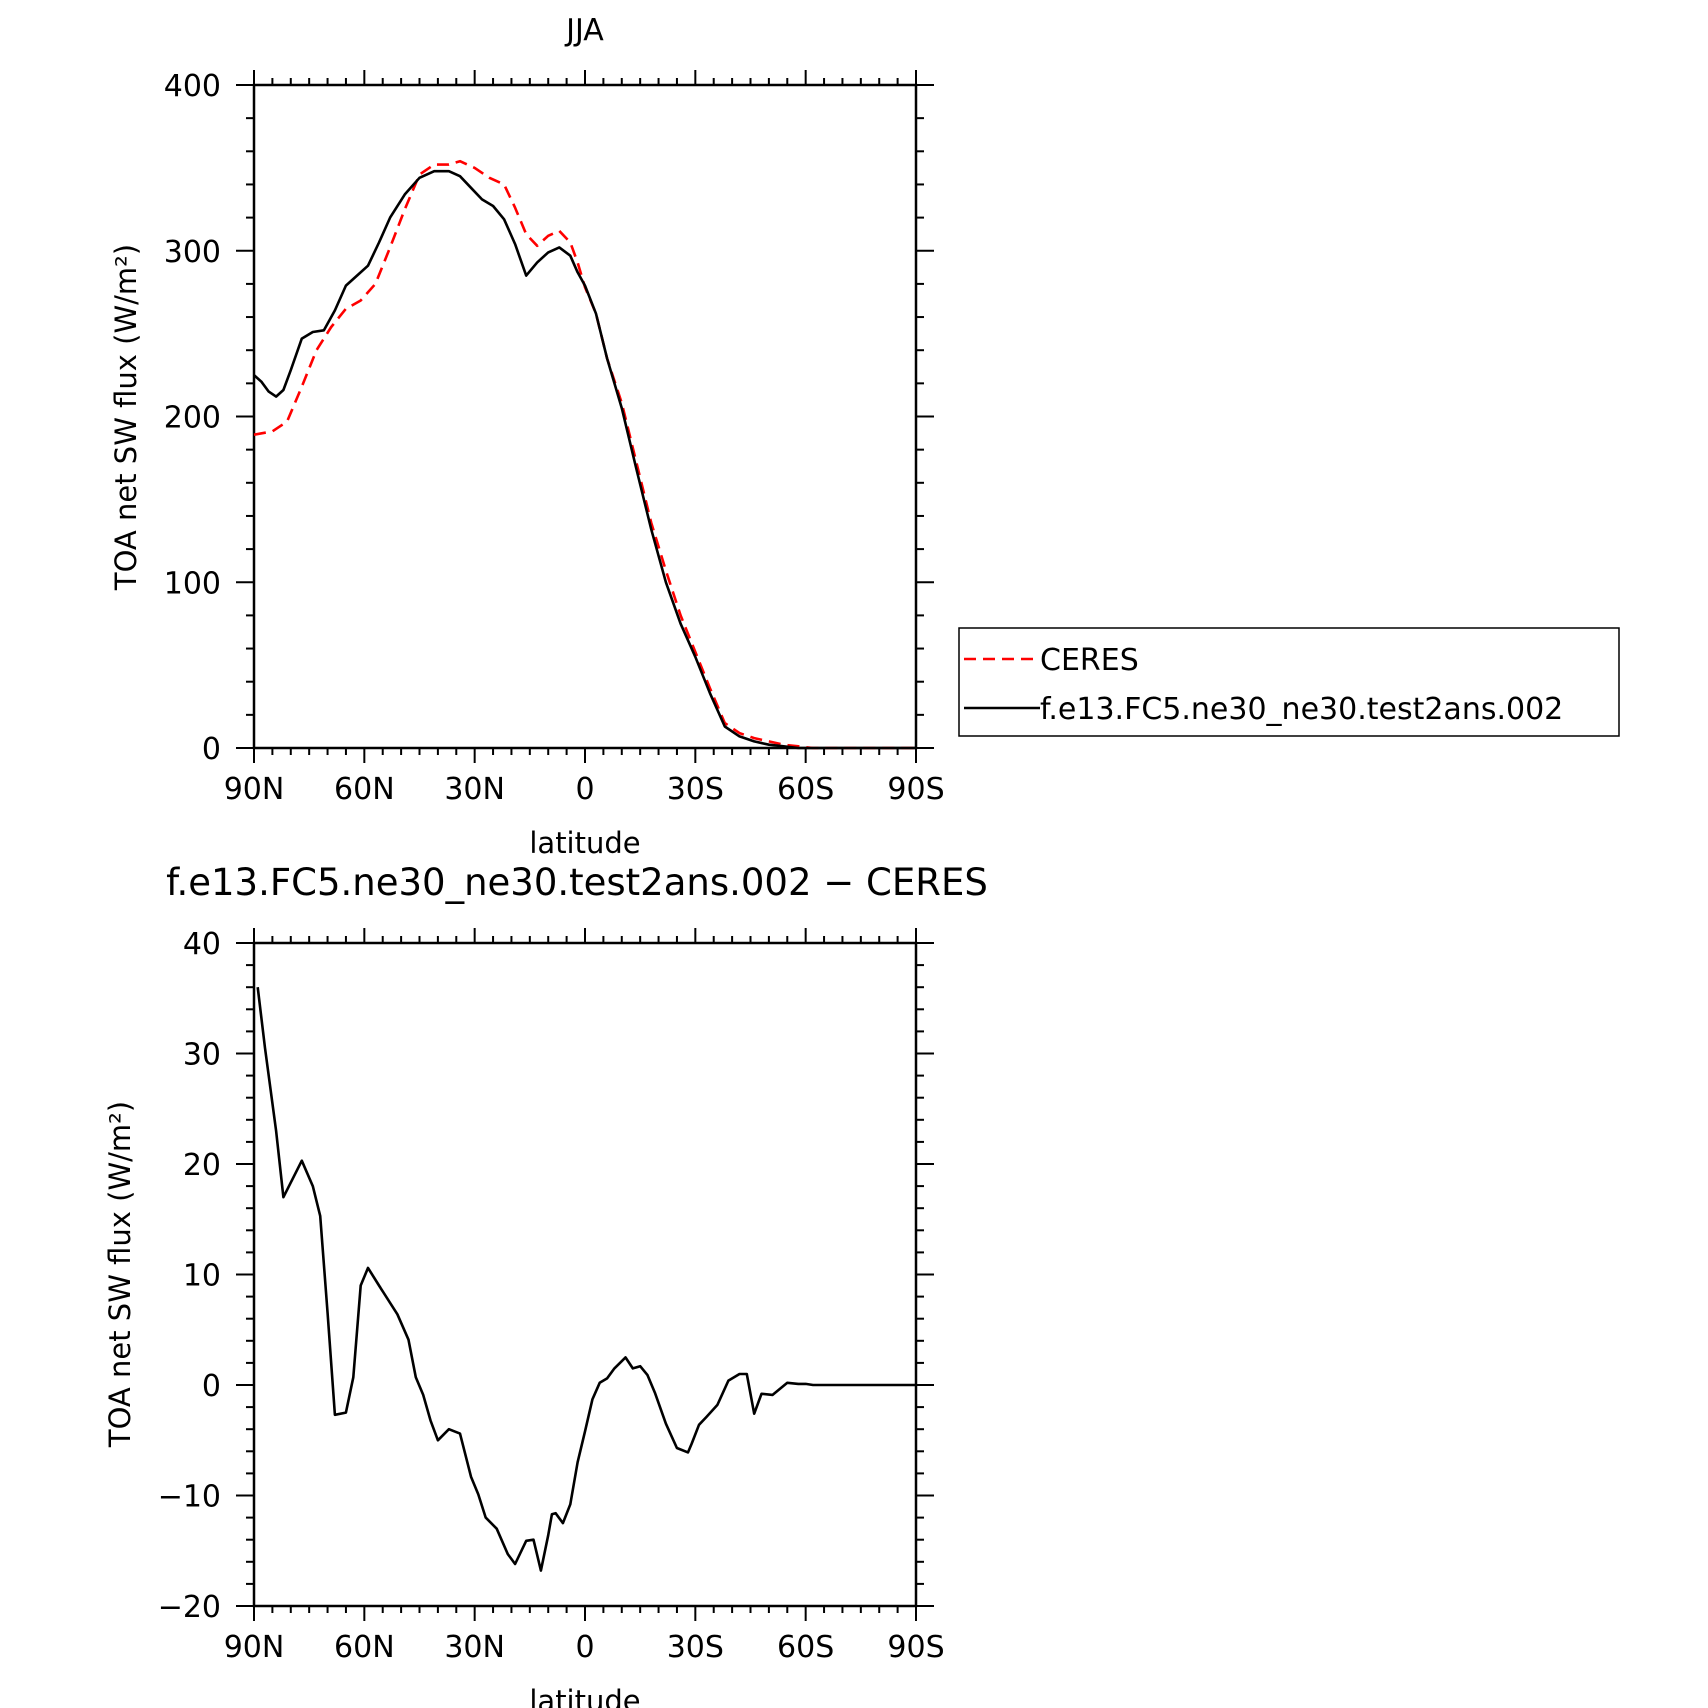 This screenshot has width=1708, height=1708. I want to click on difference-line, so click(586, 1279).